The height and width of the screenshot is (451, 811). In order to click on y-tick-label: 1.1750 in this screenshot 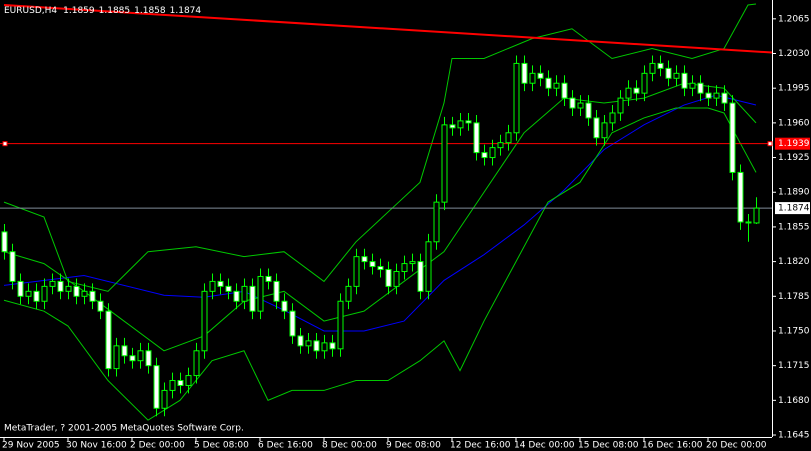, I will do `click(794, 331)`.